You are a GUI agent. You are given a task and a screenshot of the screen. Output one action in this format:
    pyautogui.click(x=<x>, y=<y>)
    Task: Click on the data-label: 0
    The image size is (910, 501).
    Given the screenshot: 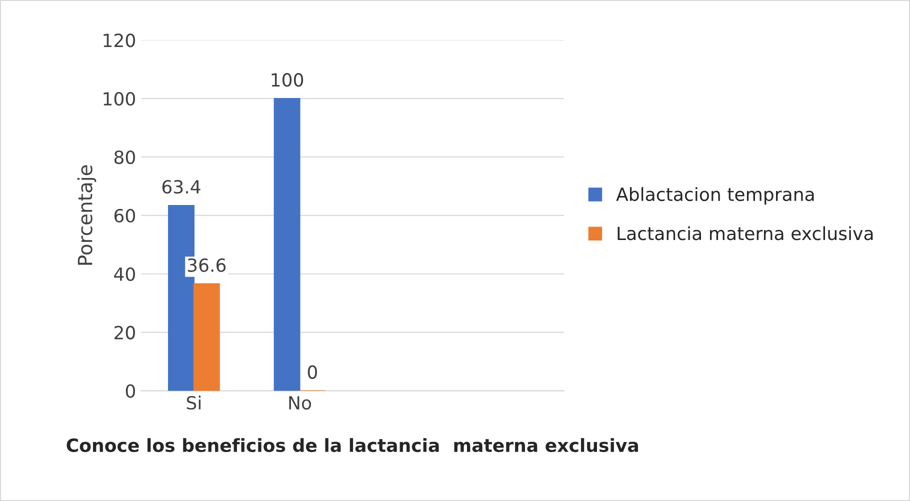 What is the action you would take?
    pyautogui.click(x=312, y=372)
    